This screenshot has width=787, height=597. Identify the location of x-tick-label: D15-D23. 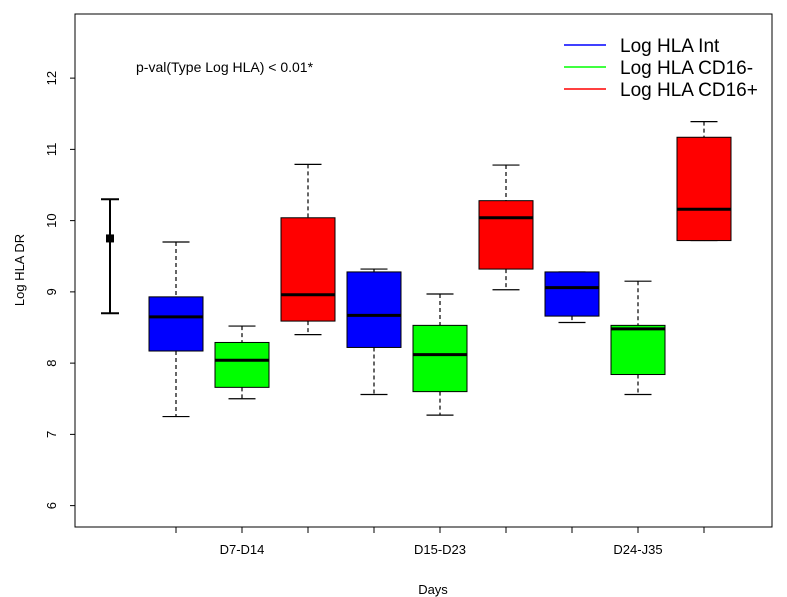
(440, 549).